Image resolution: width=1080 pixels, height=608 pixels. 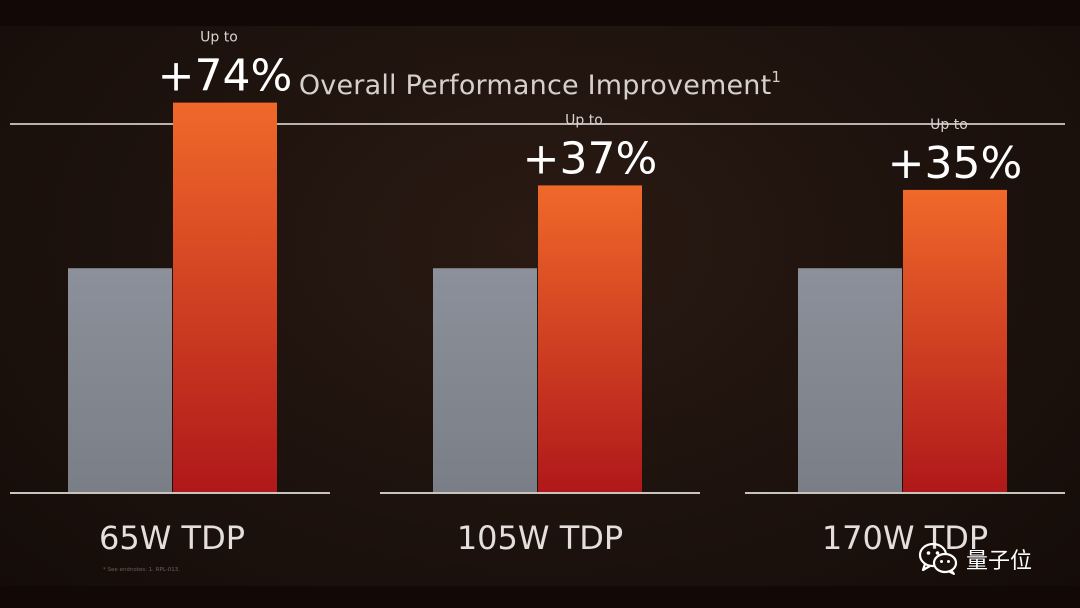 What do you see at coordinates (172, 538) in the screenshot?
I see `category-label: 65W TDP` at bounding box center [172, 538].